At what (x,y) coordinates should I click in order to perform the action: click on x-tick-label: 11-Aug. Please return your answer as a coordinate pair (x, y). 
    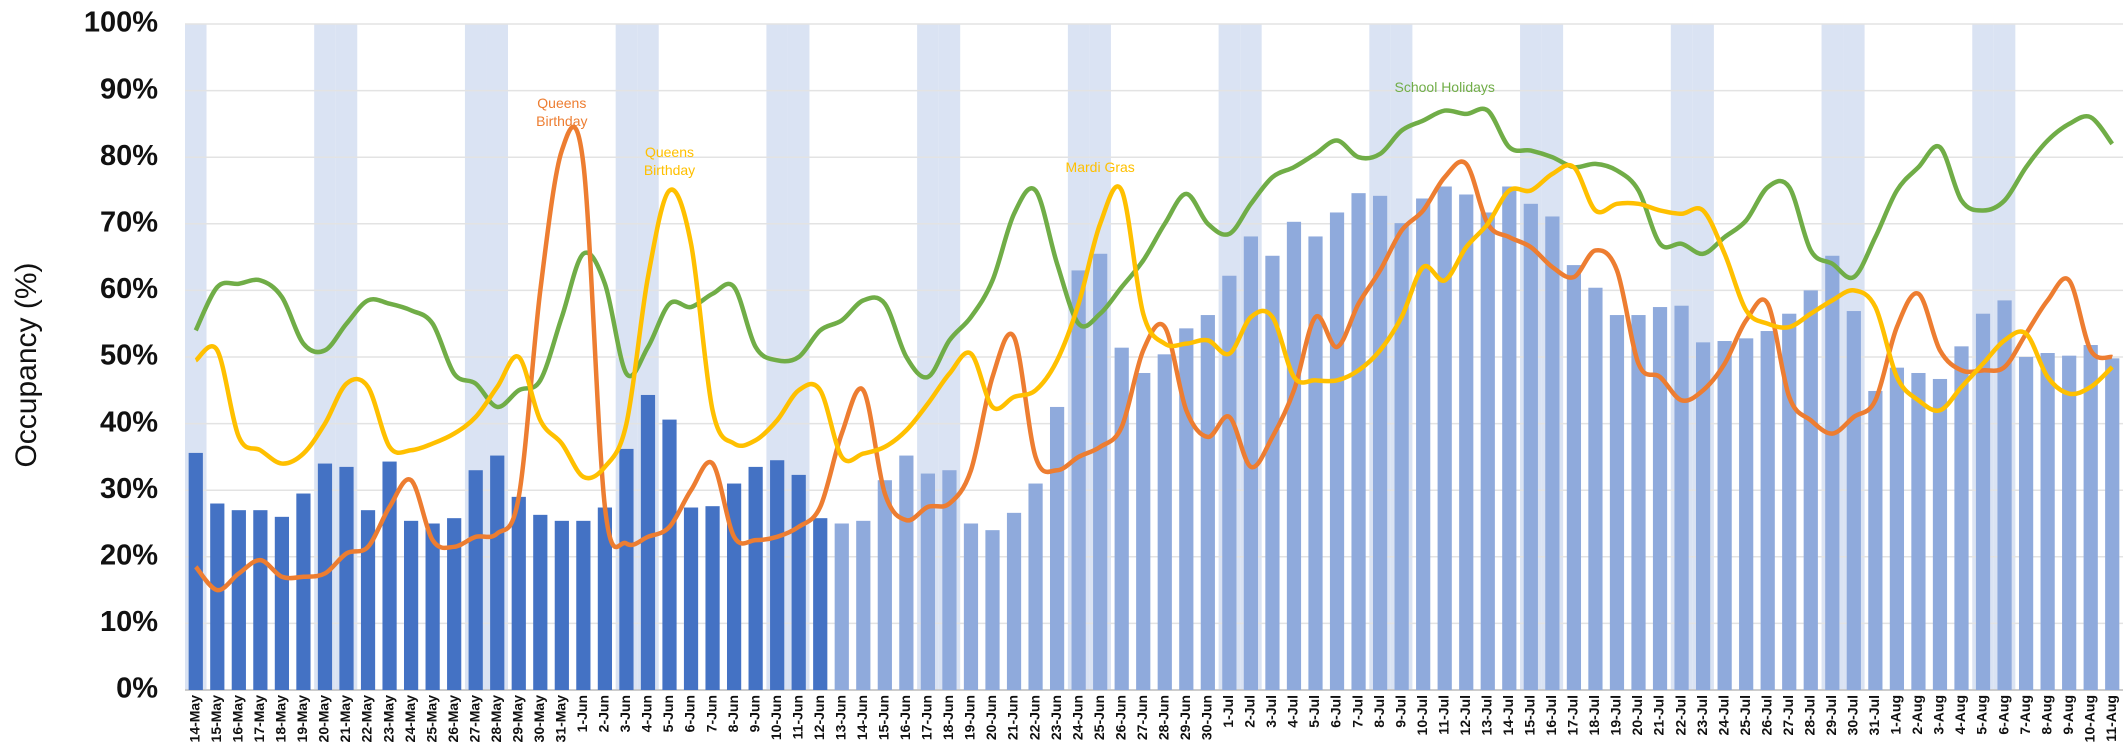
    Looking at the image, I should click on (2111, 718).